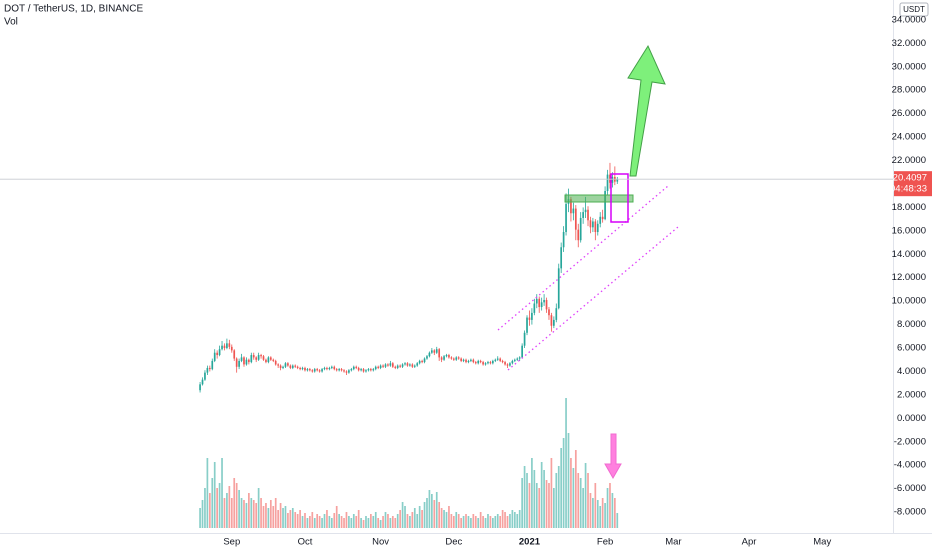  Describe the element at coordinates (530, 542) in the screenshot. I see `x-tick-label: 2021` at that location.